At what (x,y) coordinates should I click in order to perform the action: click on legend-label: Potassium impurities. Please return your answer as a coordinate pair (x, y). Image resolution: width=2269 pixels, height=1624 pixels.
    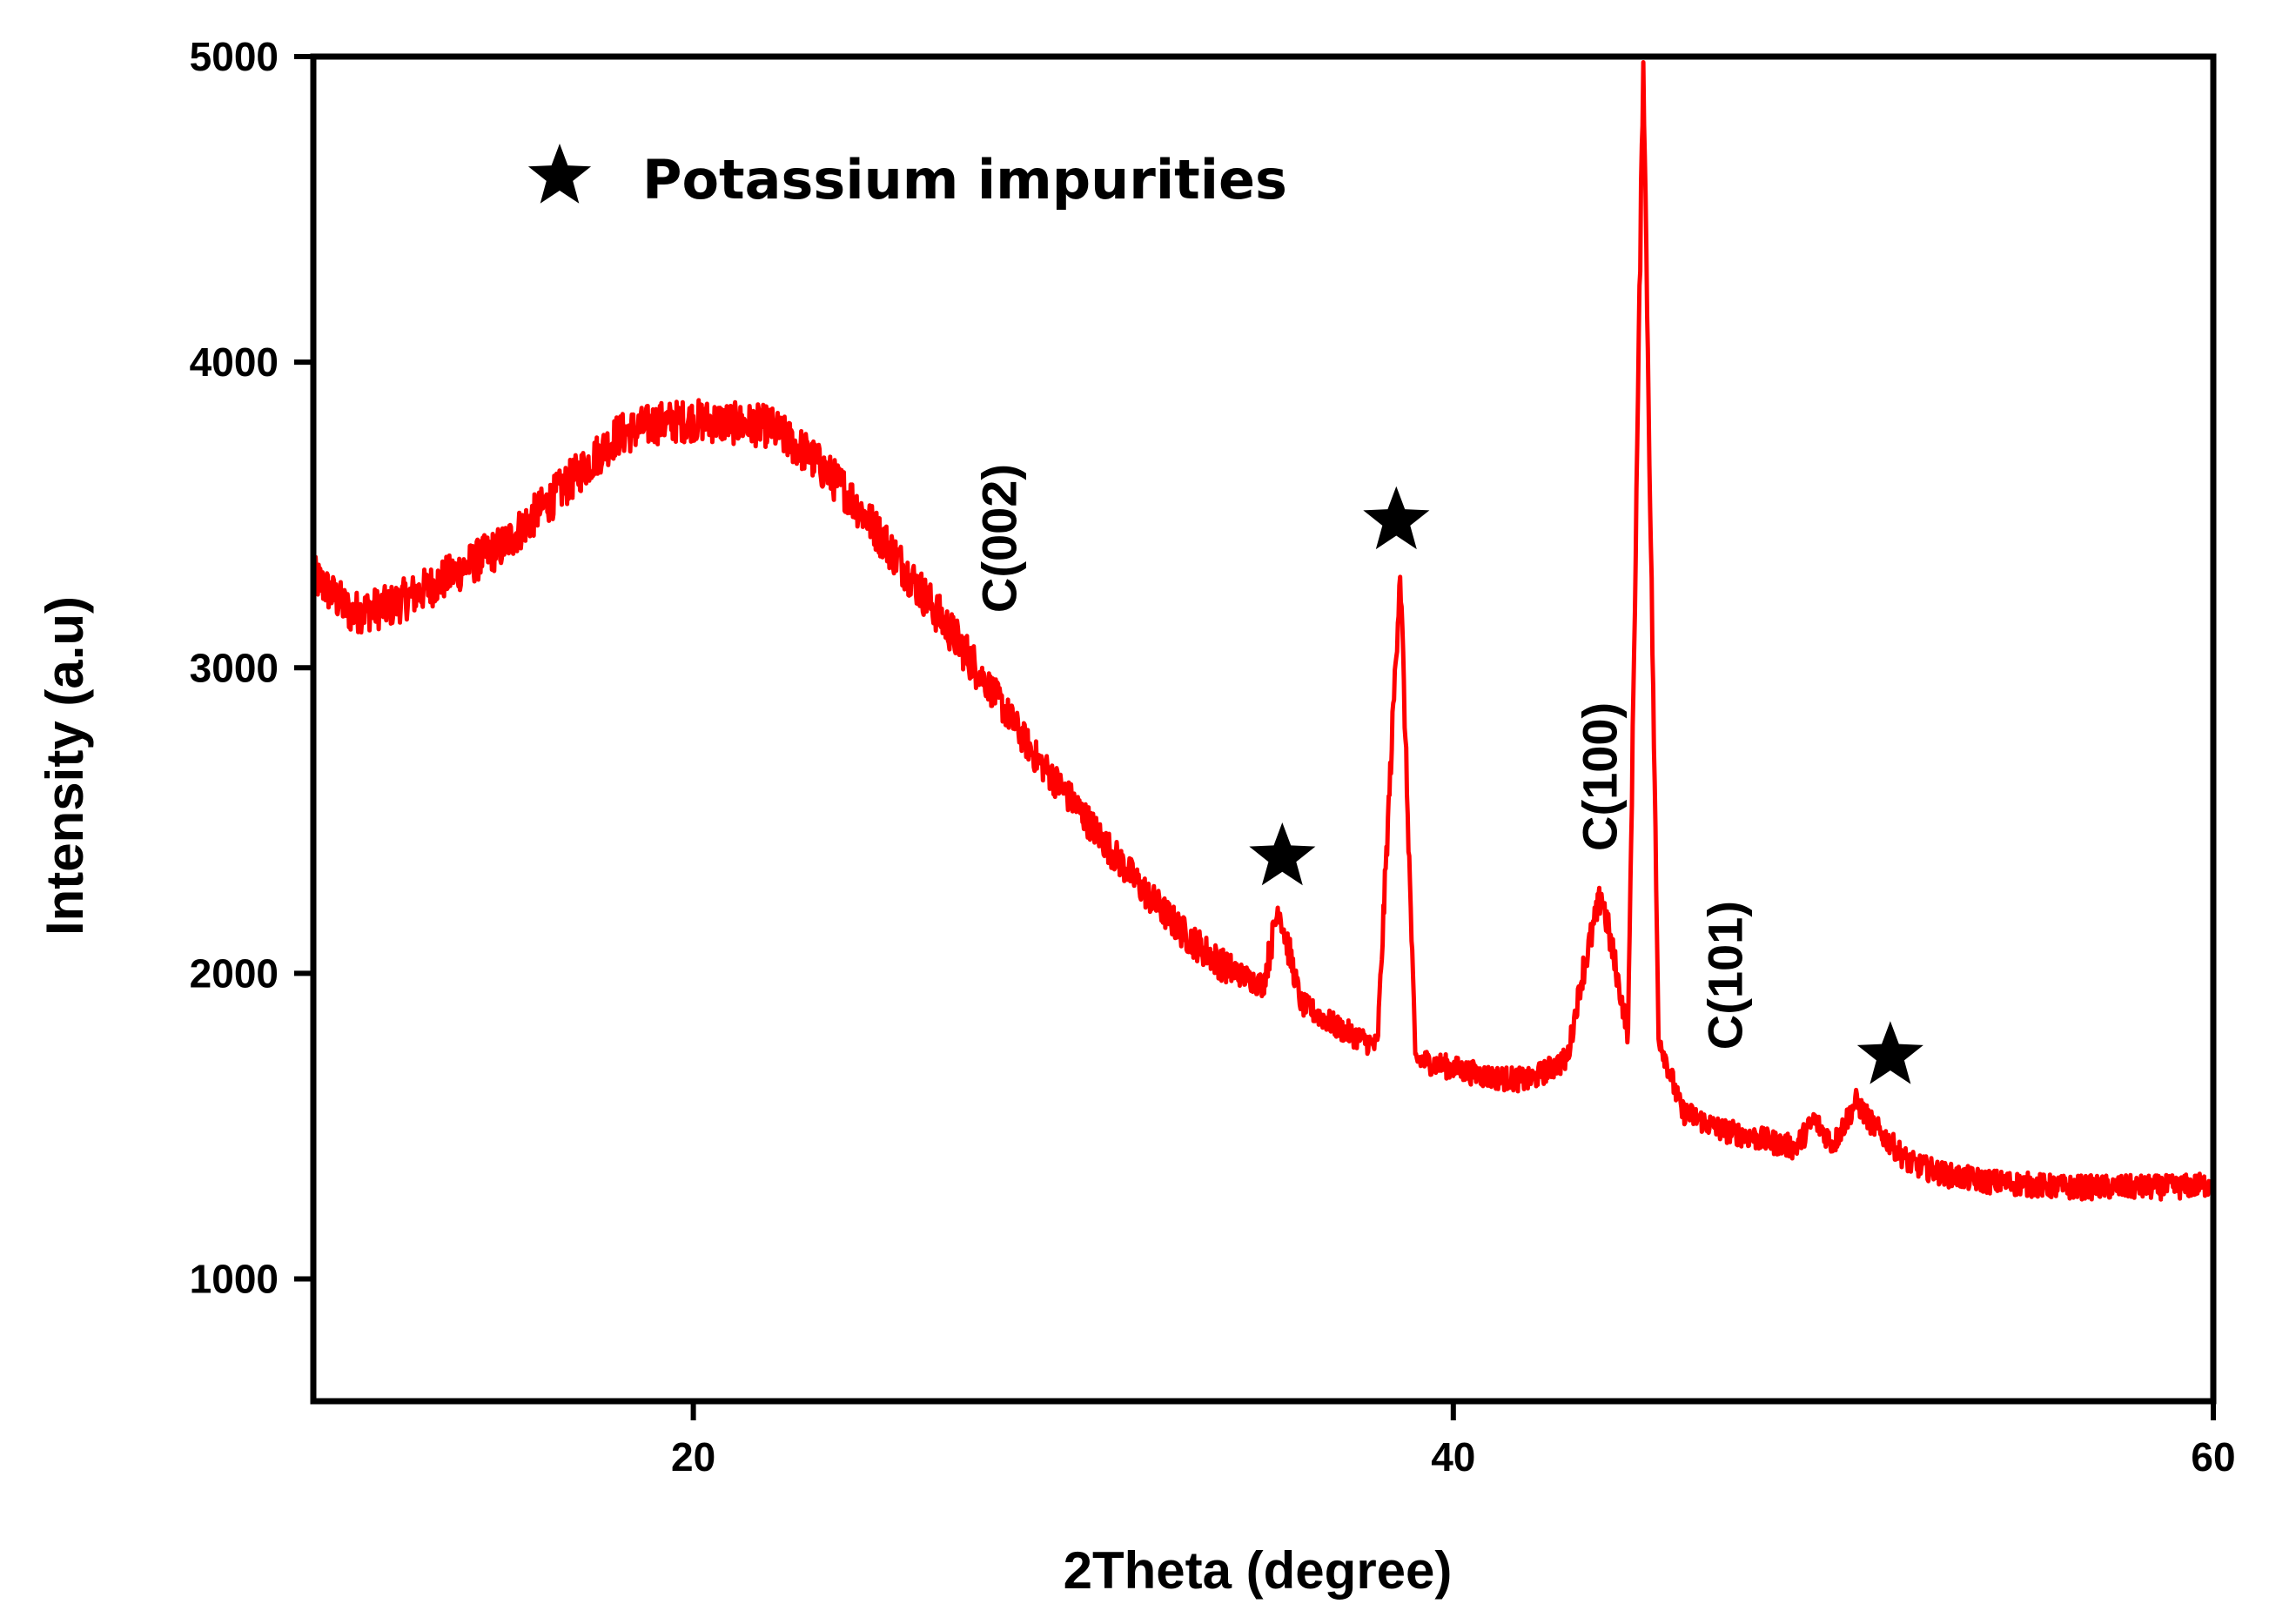
    Looking at the image, I should click on (964, 180).